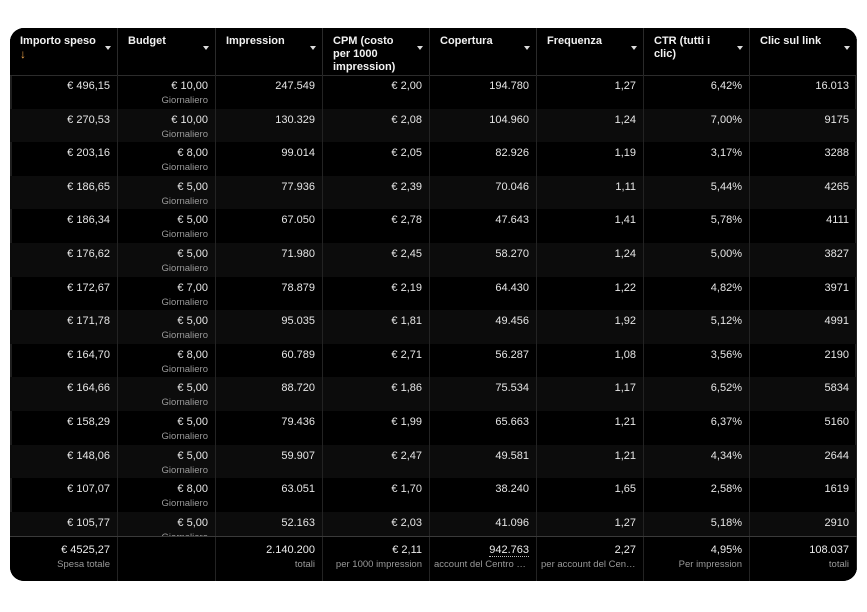  What do you see at coordinates (483, 226) in the screenshot?
I see `cell-copertura: 47.643` at bounding box center [483, 226].